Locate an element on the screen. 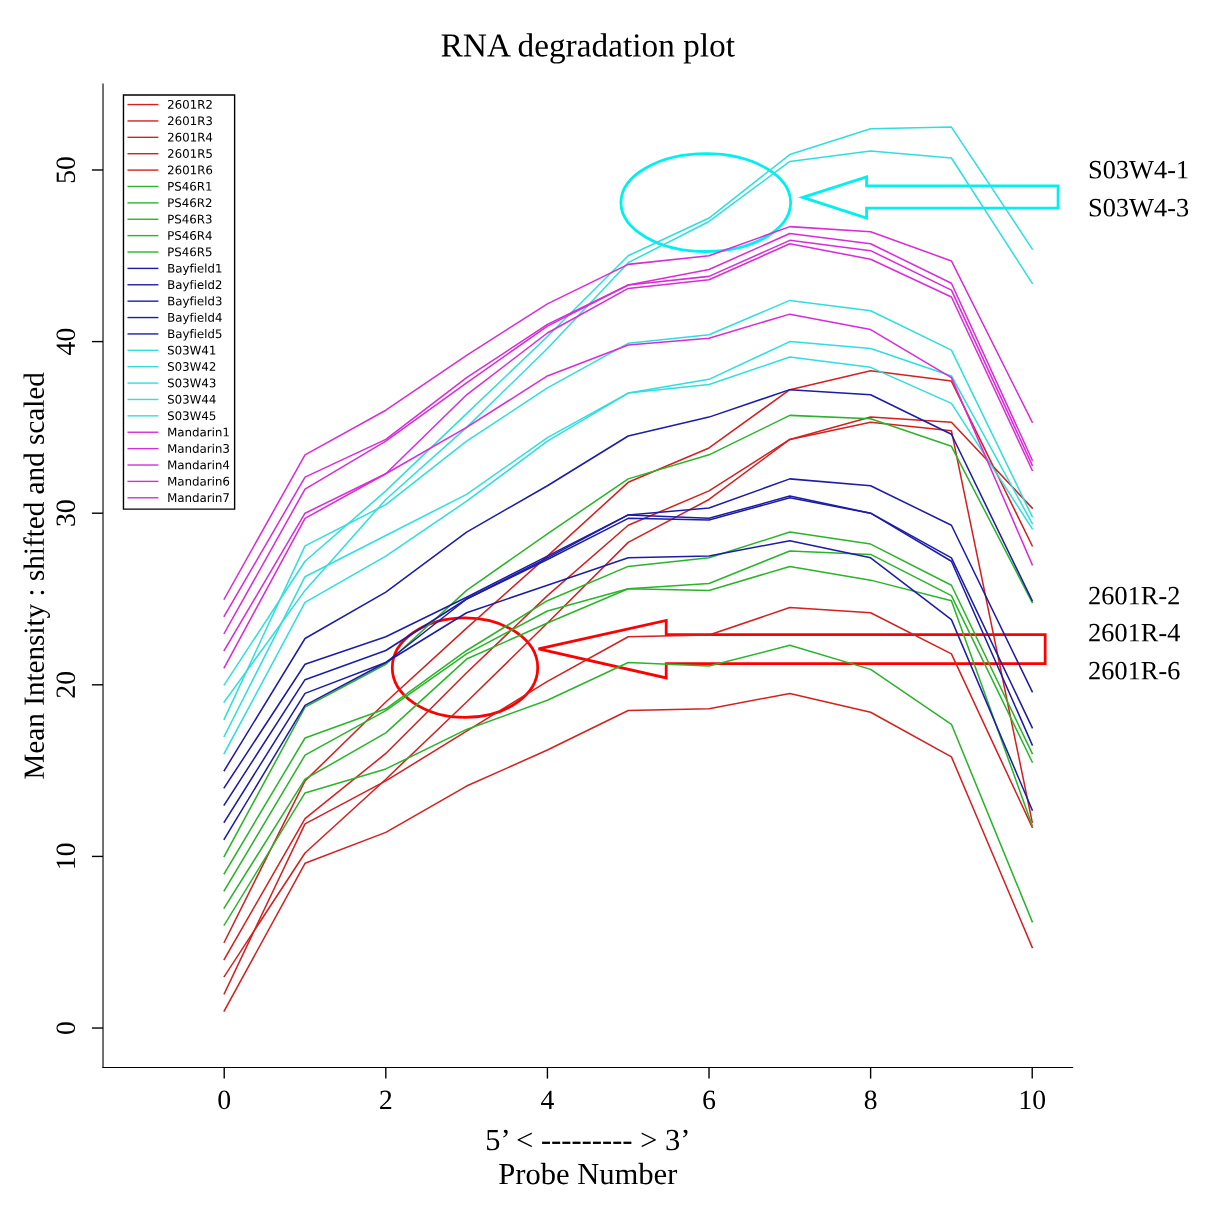 This screenshot has width=1212, height=1220. text: S03W4-3 is located at coordinates (1139, 207).